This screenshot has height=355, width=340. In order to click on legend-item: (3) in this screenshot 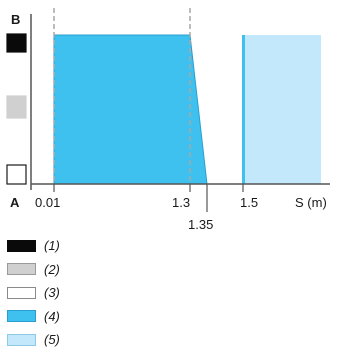, I will do `click(33, 293)`.